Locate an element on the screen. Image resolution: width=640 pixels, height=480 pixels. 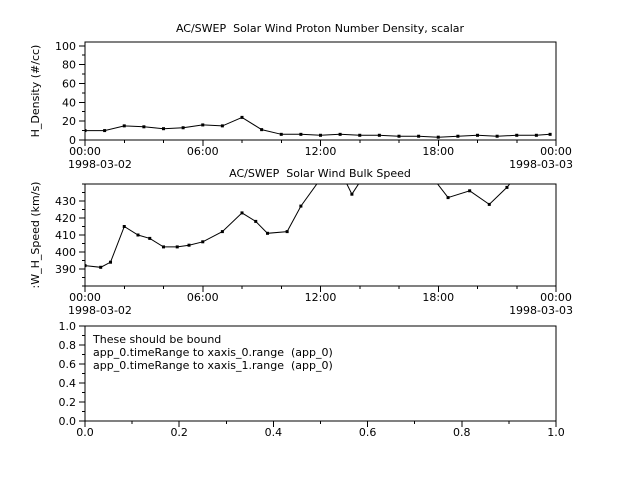
y-tick-label: 80 is located at coordinates (69, 65).